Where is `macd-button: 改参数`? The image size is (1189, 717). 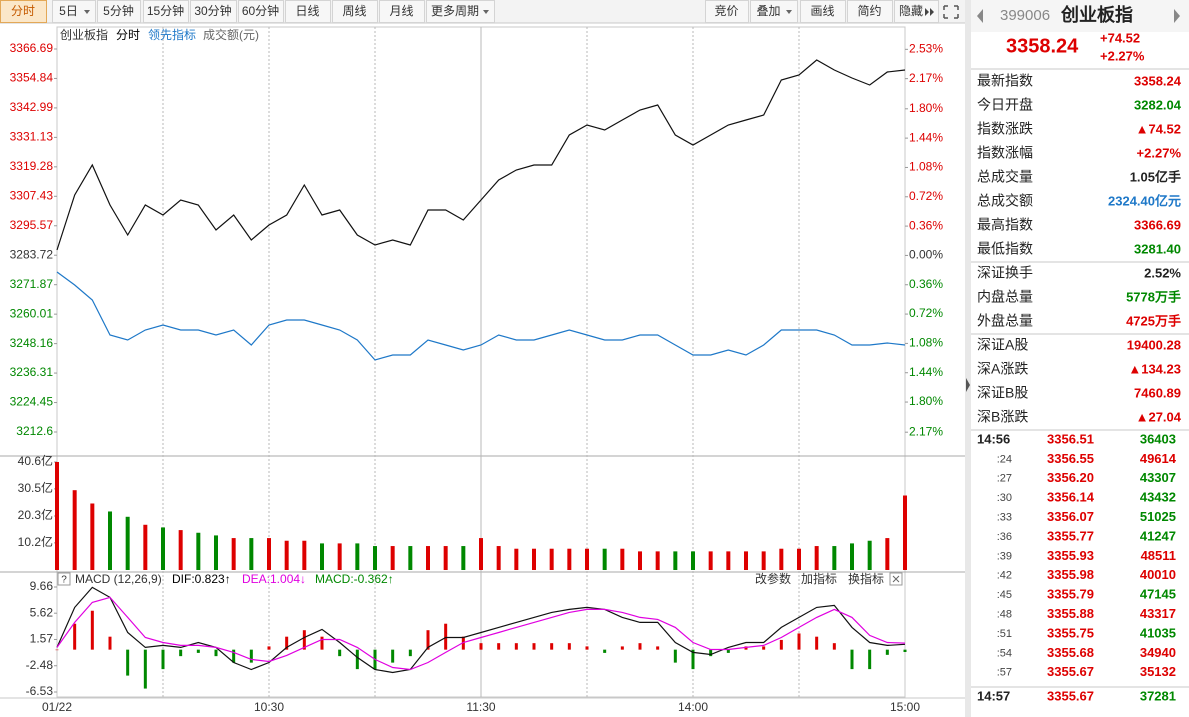 macd-button: 改参数 is located at coordinates (773, 578).